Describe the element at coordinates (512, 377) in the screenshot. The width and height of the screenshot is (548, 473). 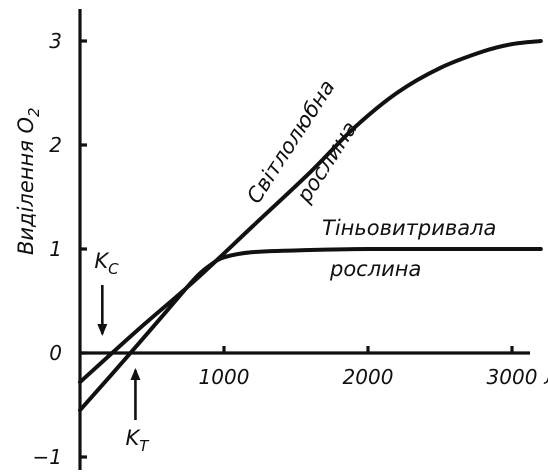
I see `x-tick-label: 3000` at that location.